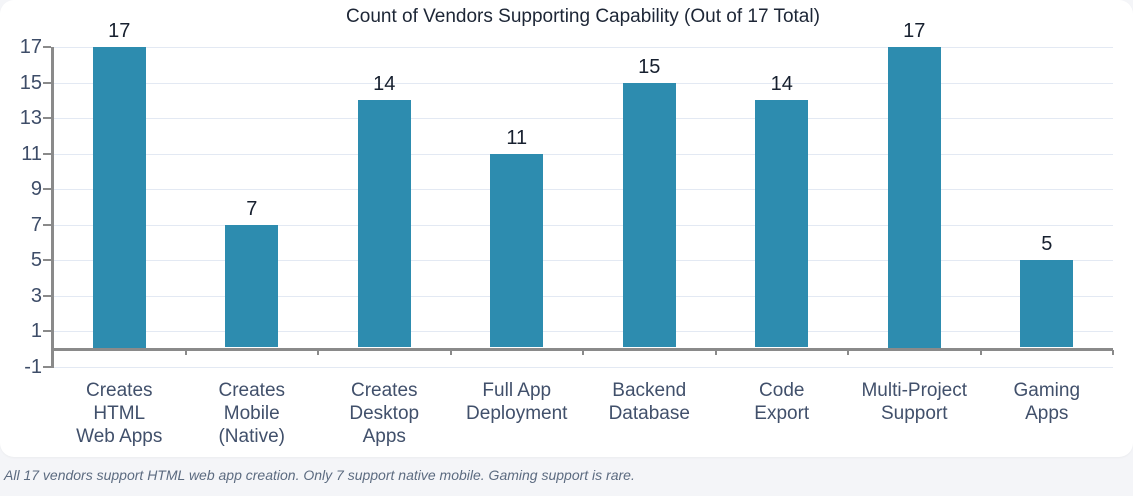 The height and width of the screenshot is (496, 1133). What do you see at coordinates (36, 189) in the screenshot?
I see `y-tick-label: 9` at bounding box center [36, 189].